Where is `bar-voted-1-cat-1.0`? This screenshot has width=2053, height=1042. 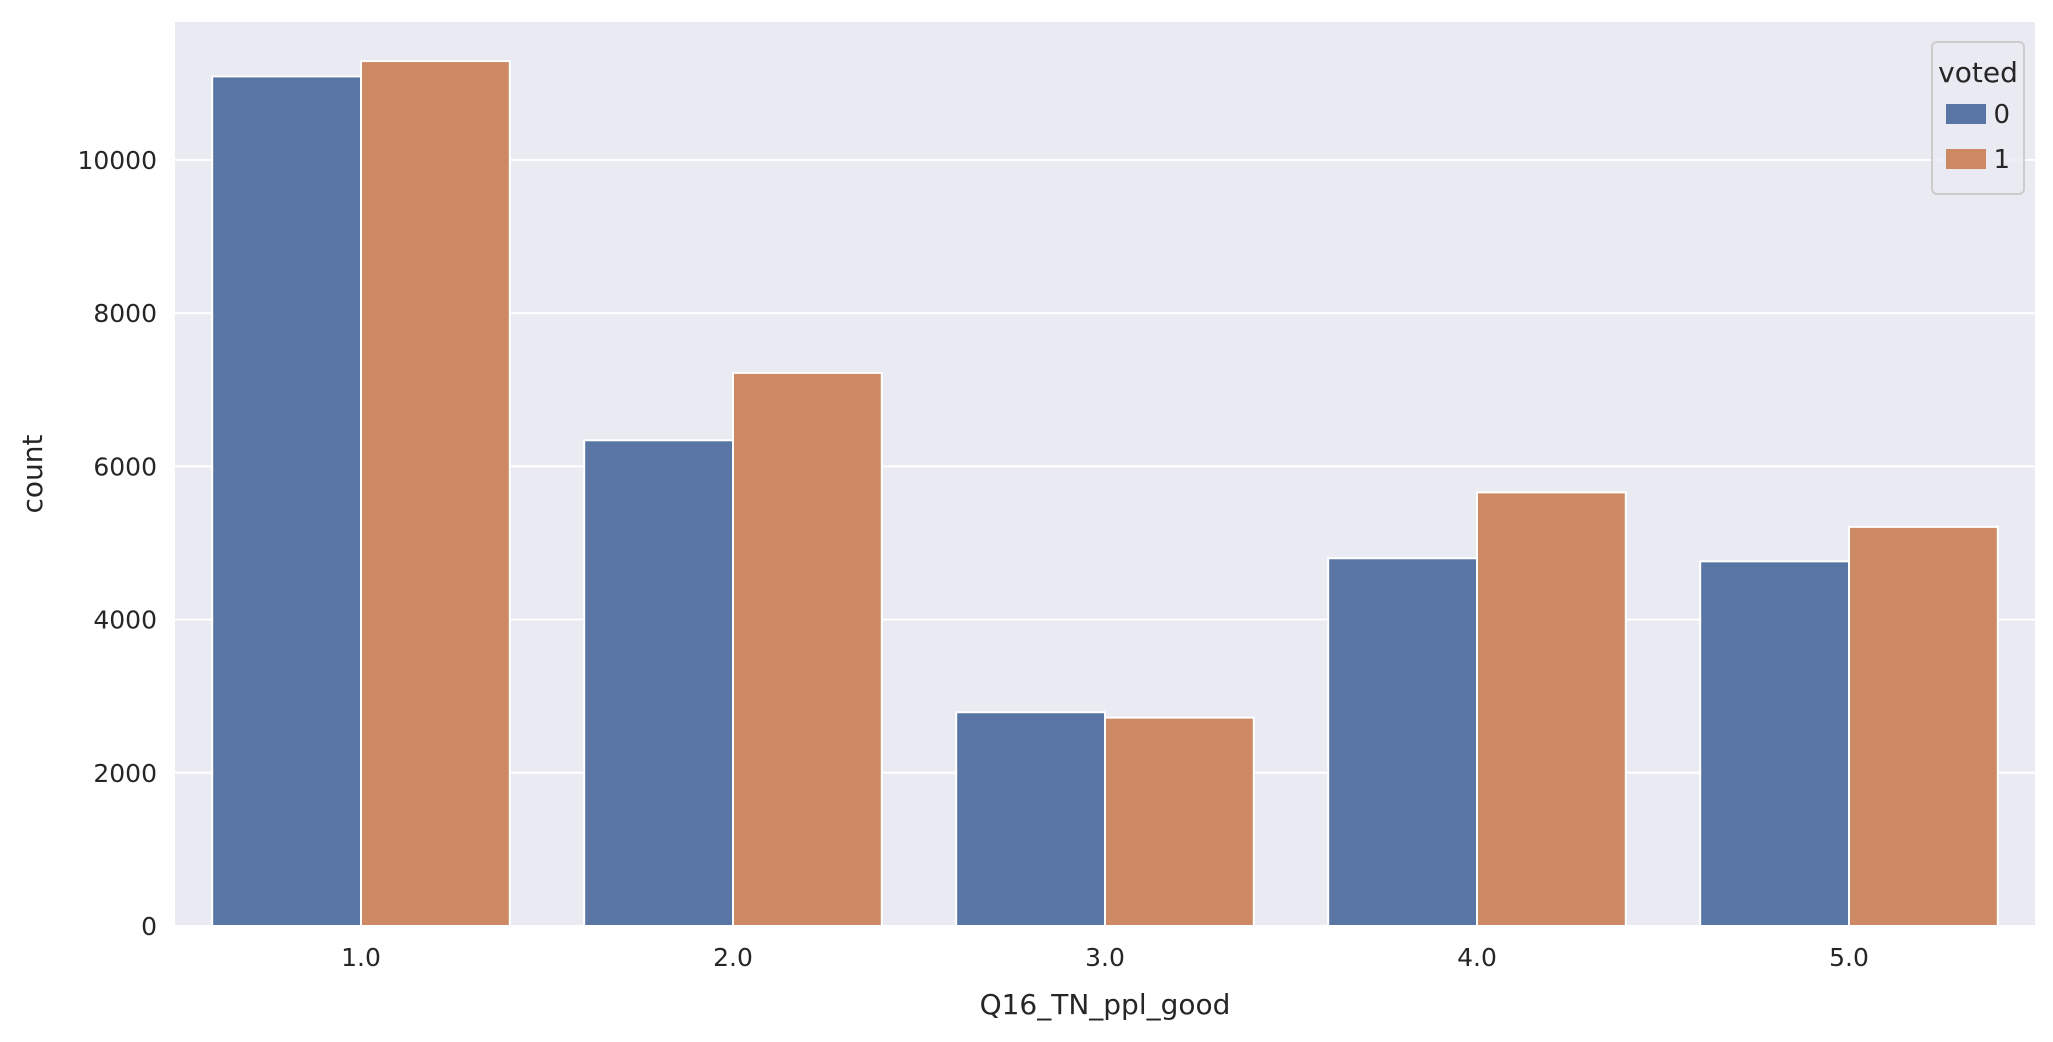 bar-voted-1-cat-1.0 is located at coordinates (435, 494).